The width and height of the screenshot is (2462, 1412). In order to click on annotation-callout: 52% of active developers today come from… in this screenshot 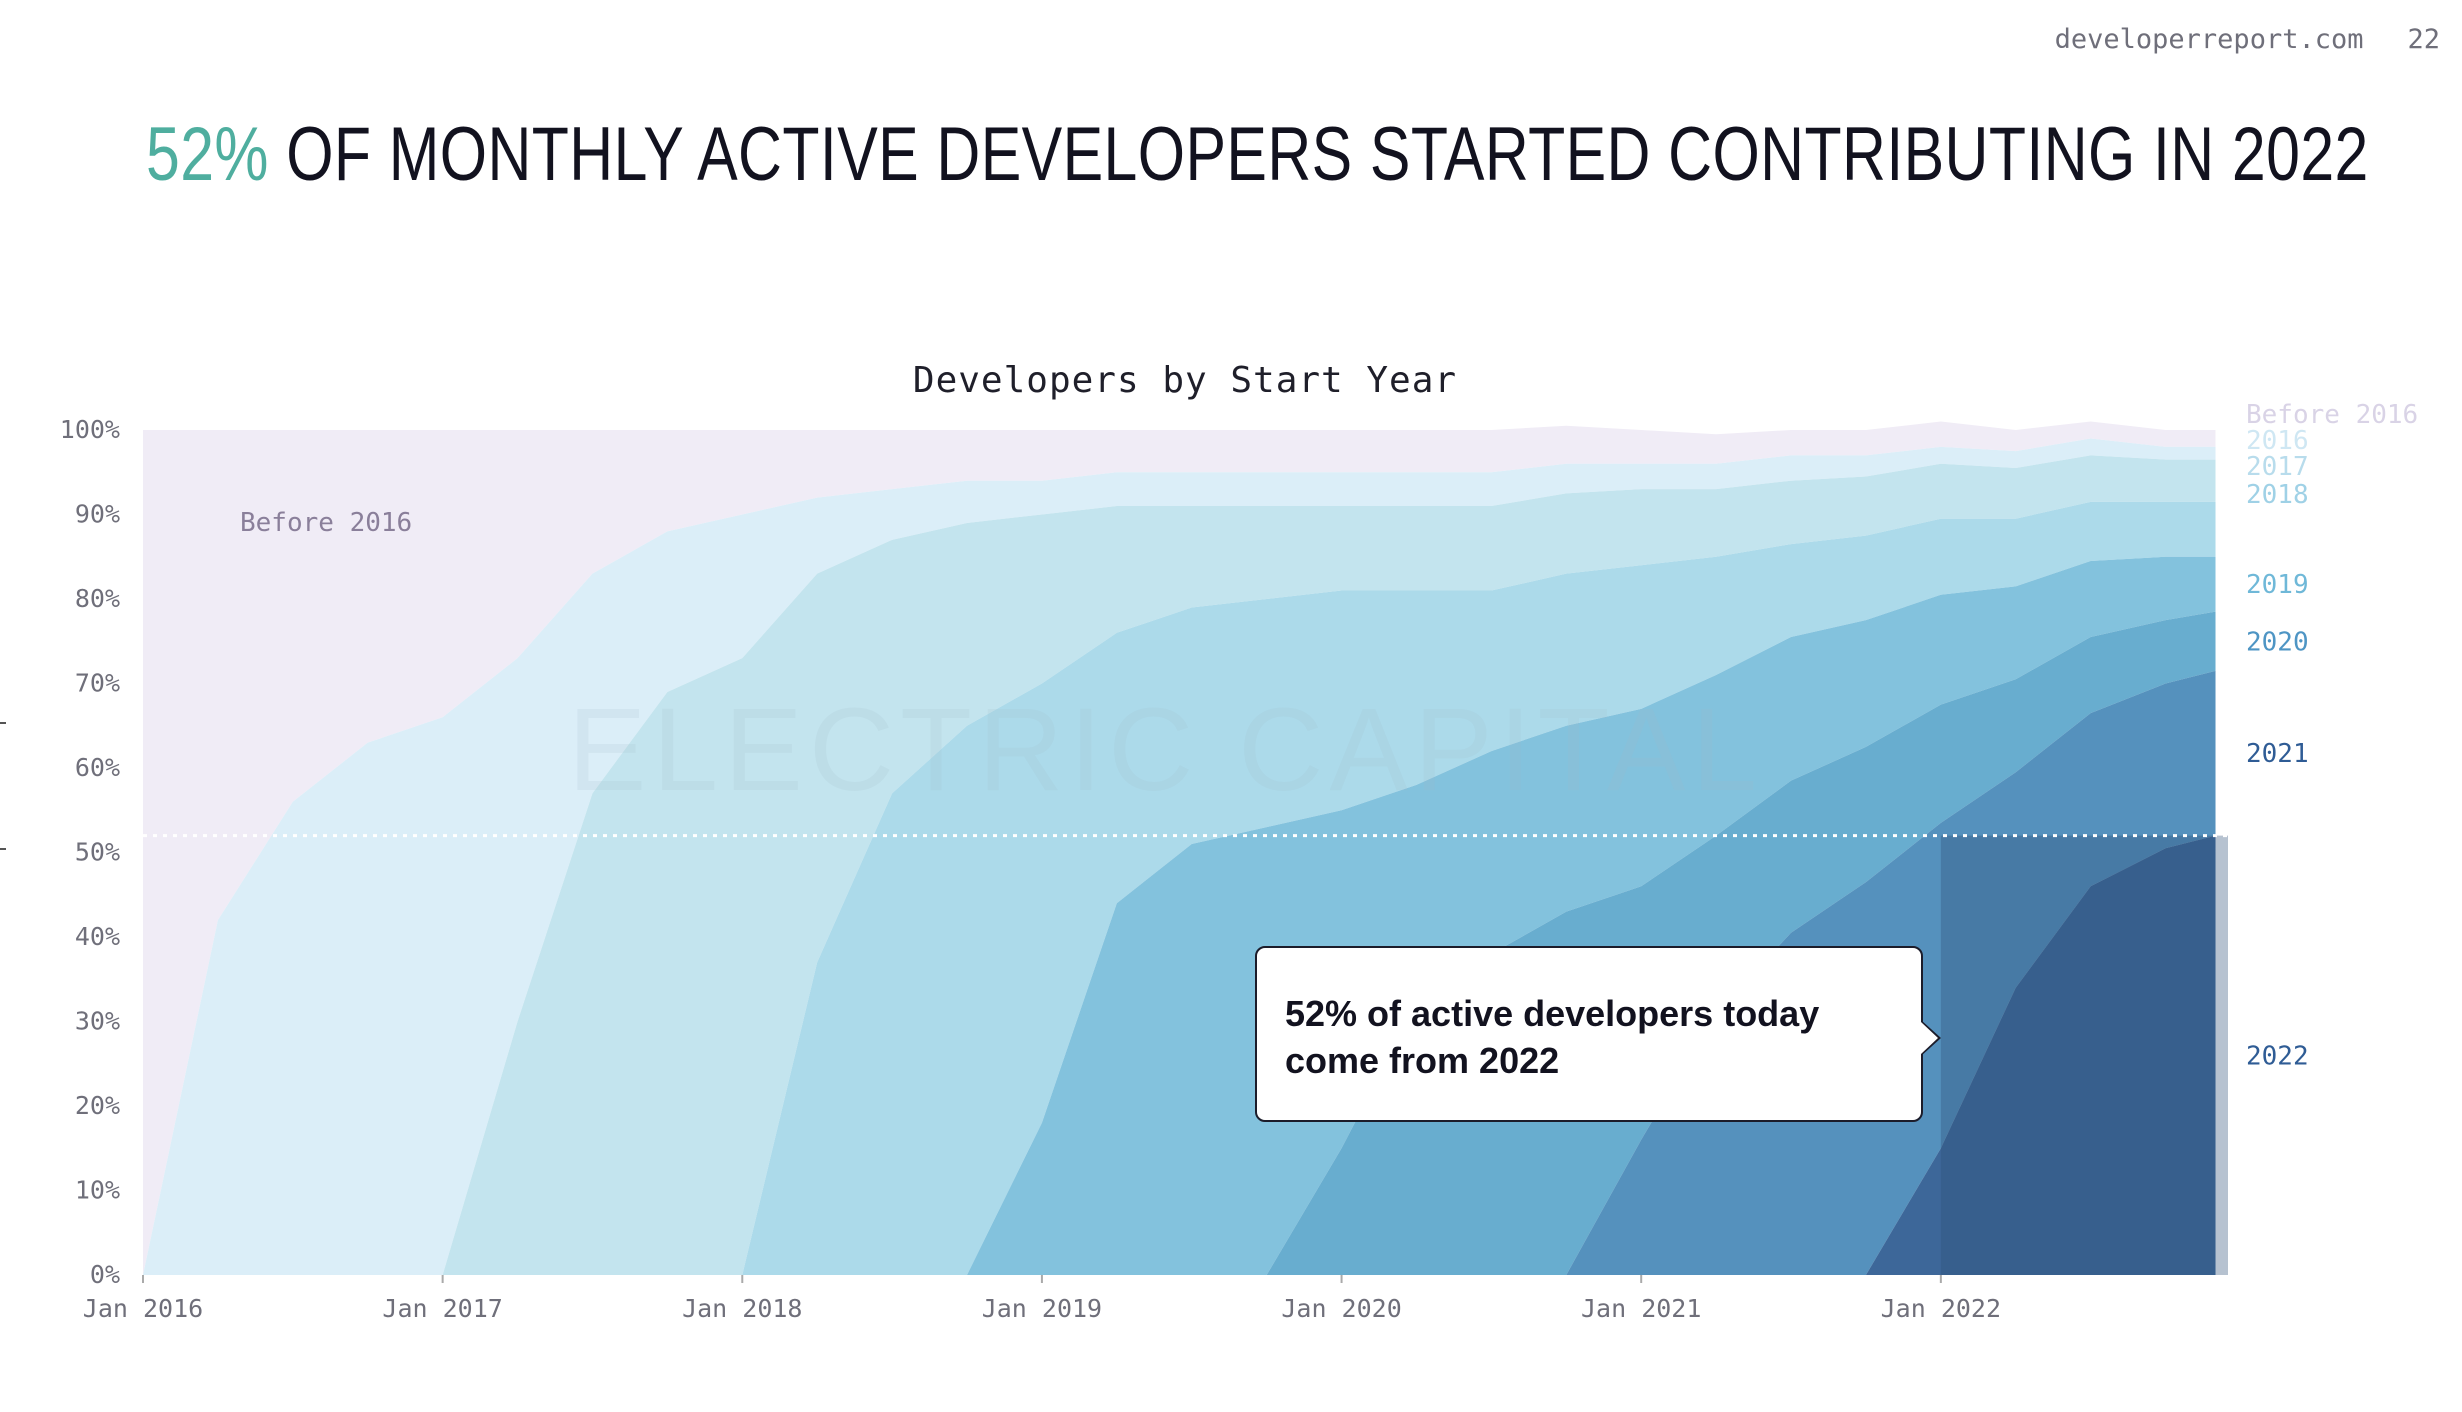, I will do `click(1598, 1034)`.